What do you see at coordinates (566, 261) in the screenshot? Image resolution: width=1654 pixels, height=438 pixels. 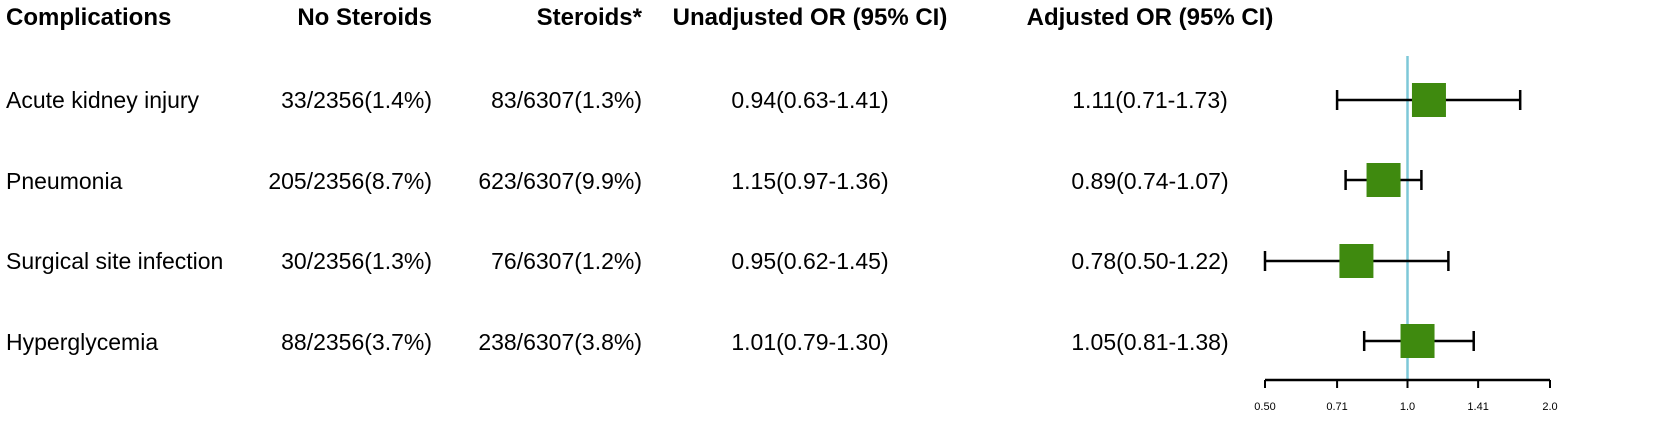 I see `row-steroids: 76/6307(1.2%)` at bounding box center [566, 261].